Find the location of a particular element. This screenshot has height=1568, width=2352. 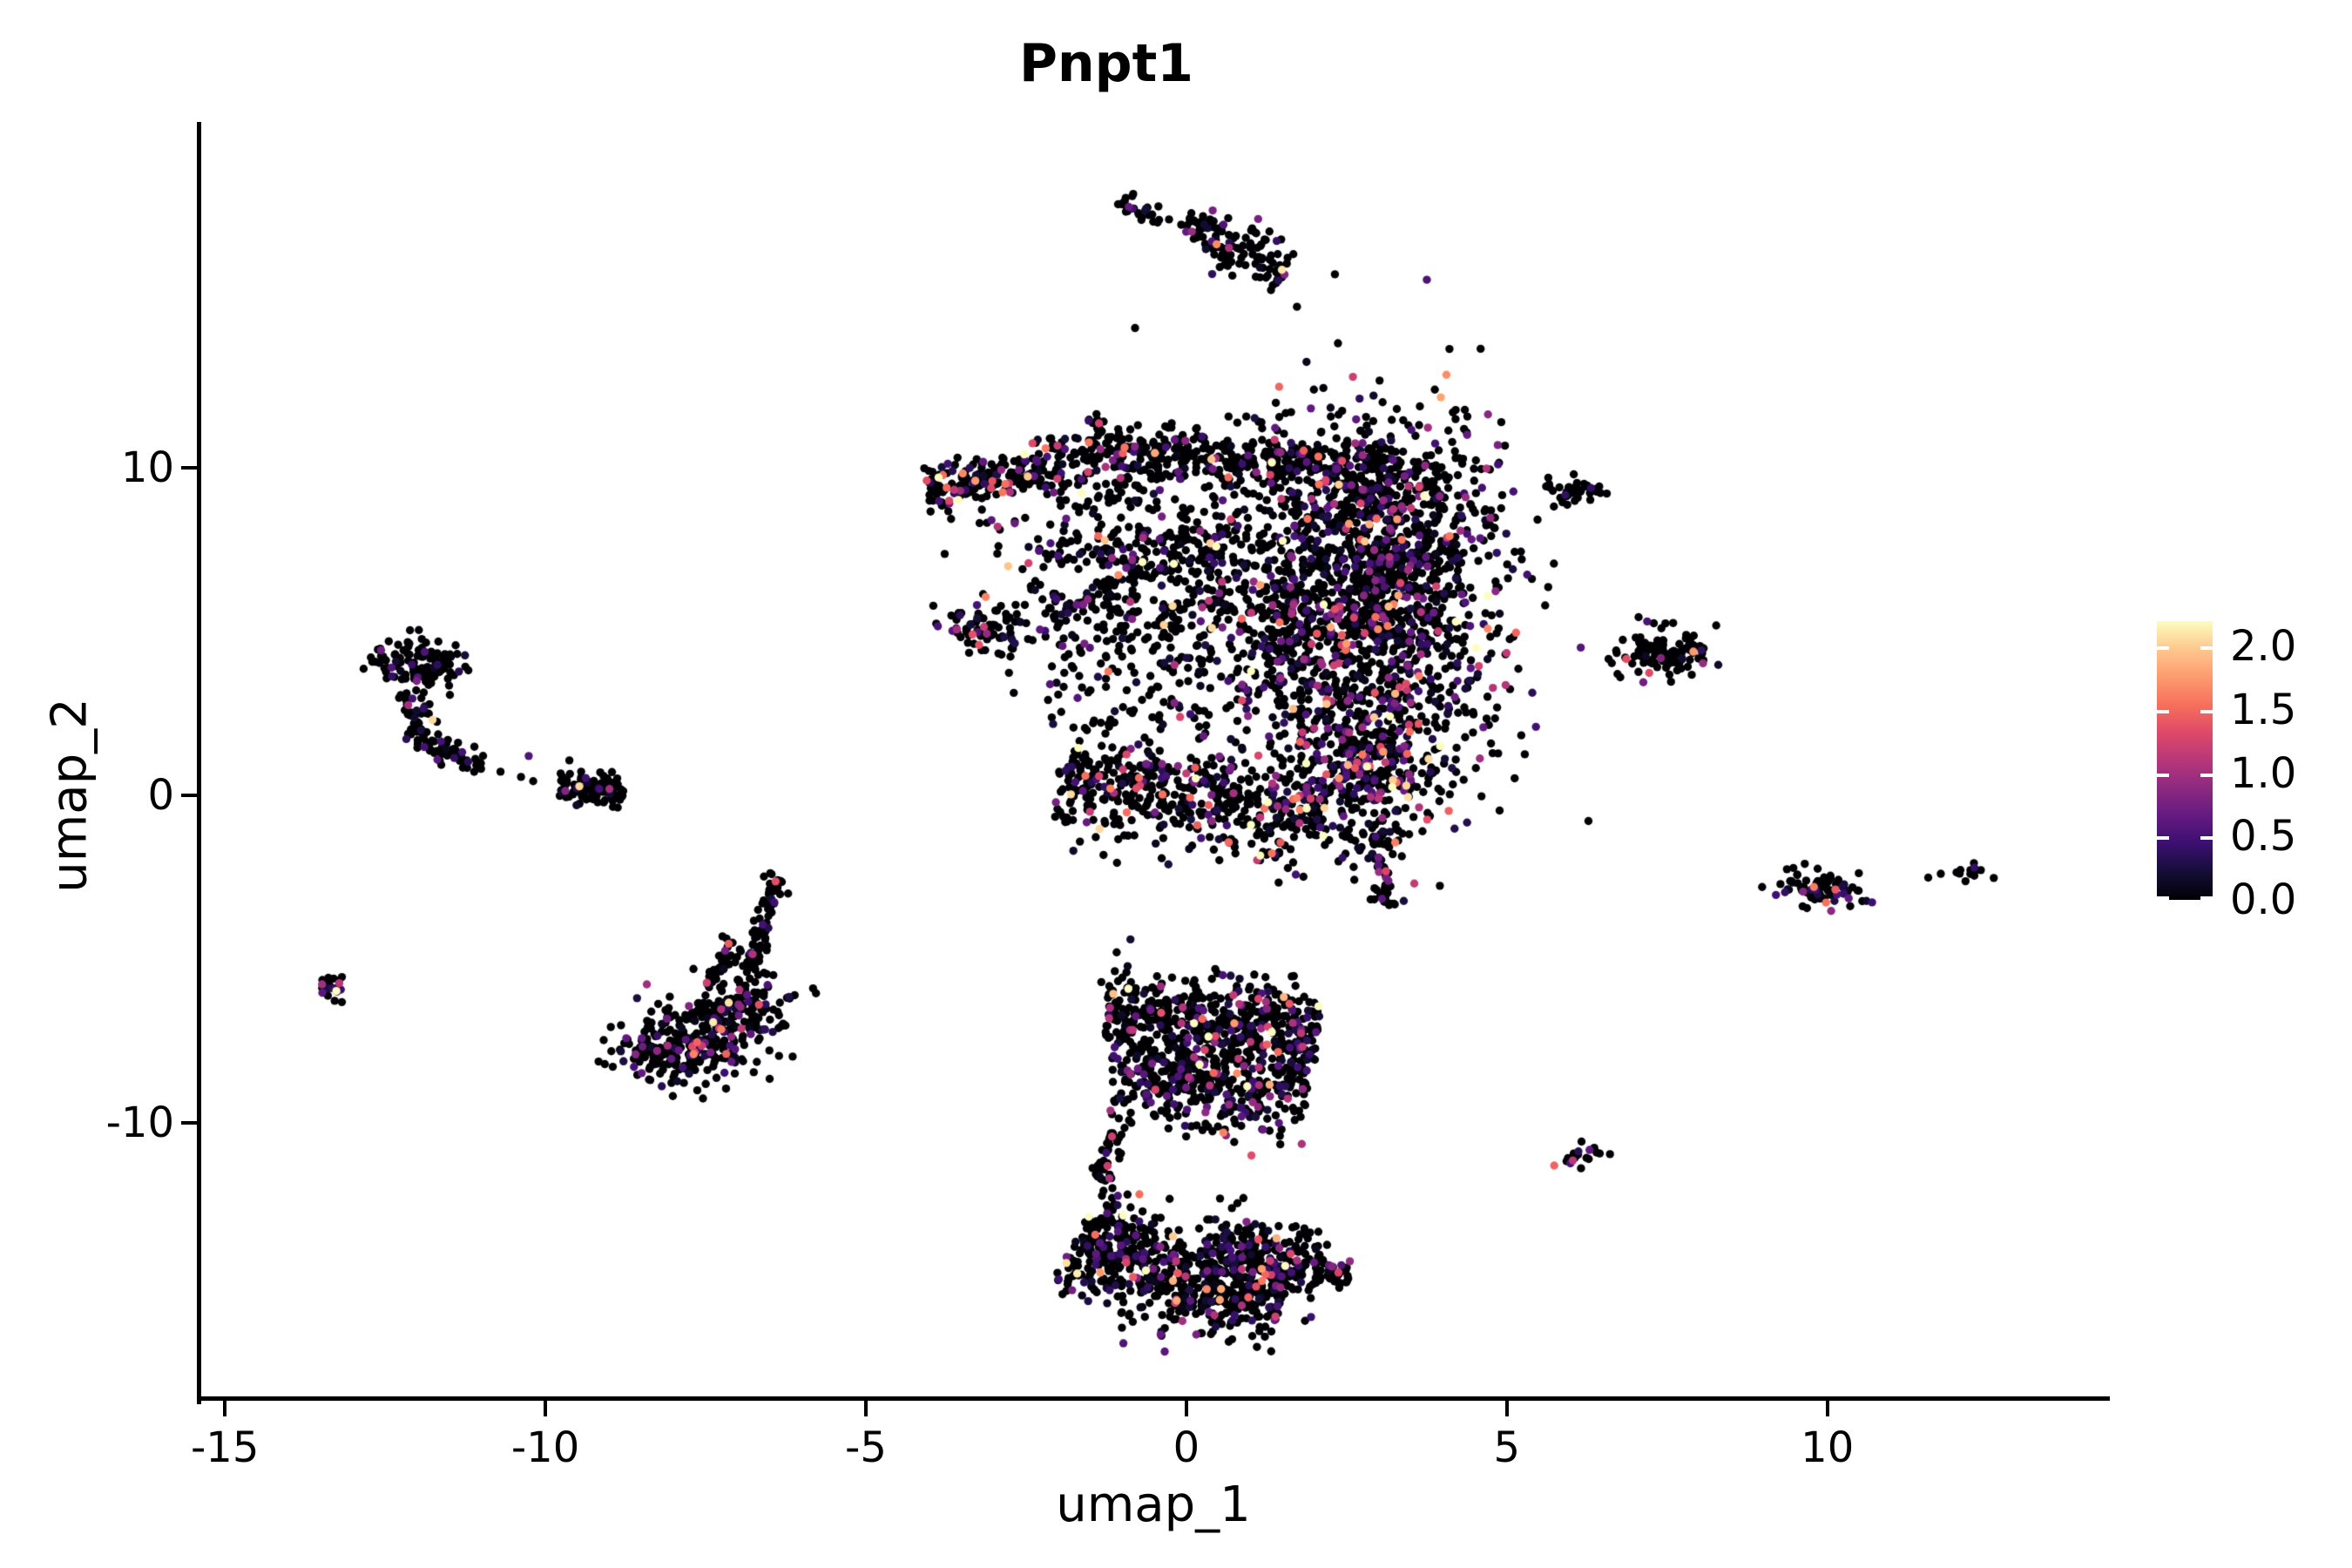

colorbar-tick-label: 1.0 is located at coordinates (2263, 773).